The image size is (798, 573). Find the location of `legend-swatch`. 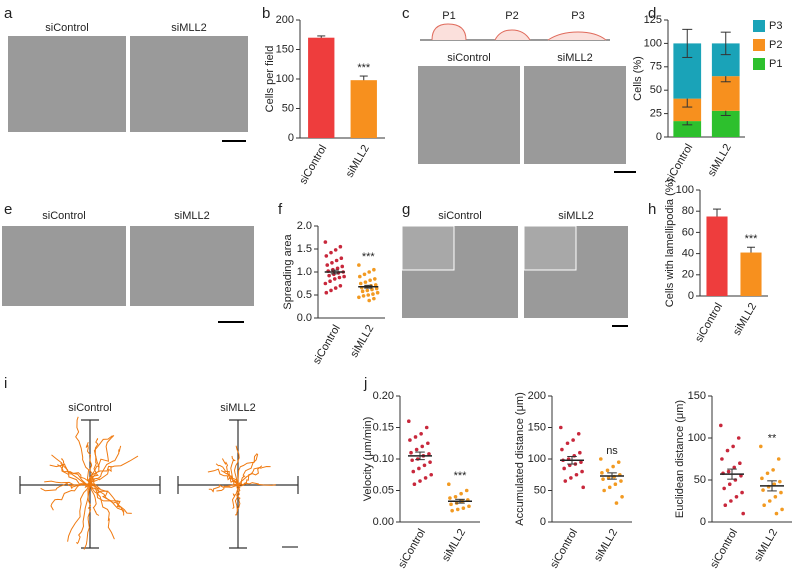

legend-swatch is located at coordinates (759, 64).